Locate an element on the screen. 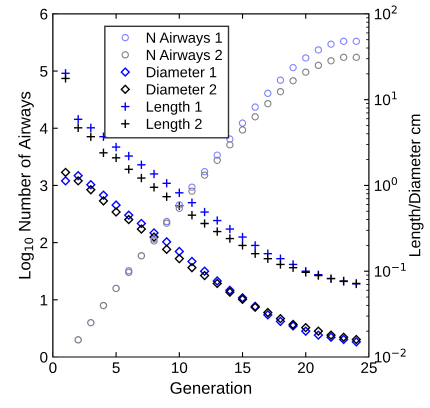  y2-axis-title: Length/Diameter cm is located at coordinates (416, 185).